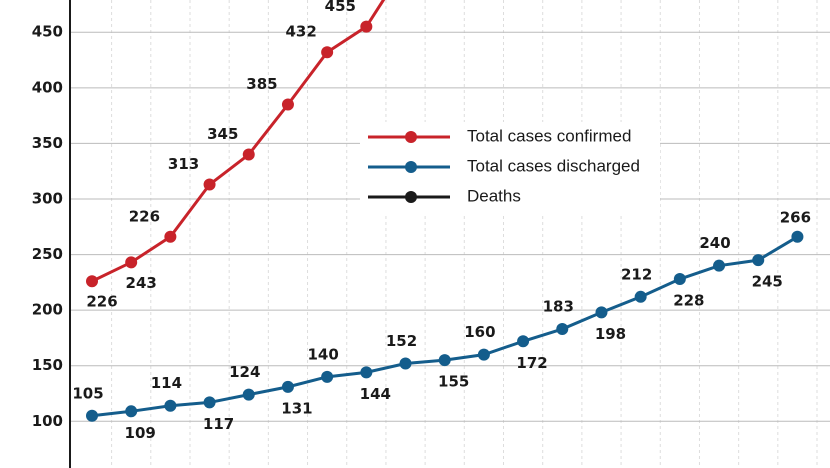  Describe the element at coordinates (531, 363) in the screenshot. I see `data-label: 172` at that location.